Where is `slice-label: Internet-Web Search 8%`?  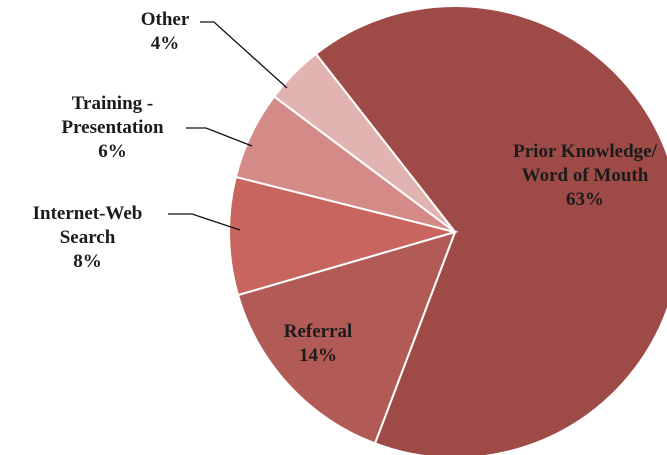
slice-label: Internet-Web Search 8% is located at coordinates (87, 238).